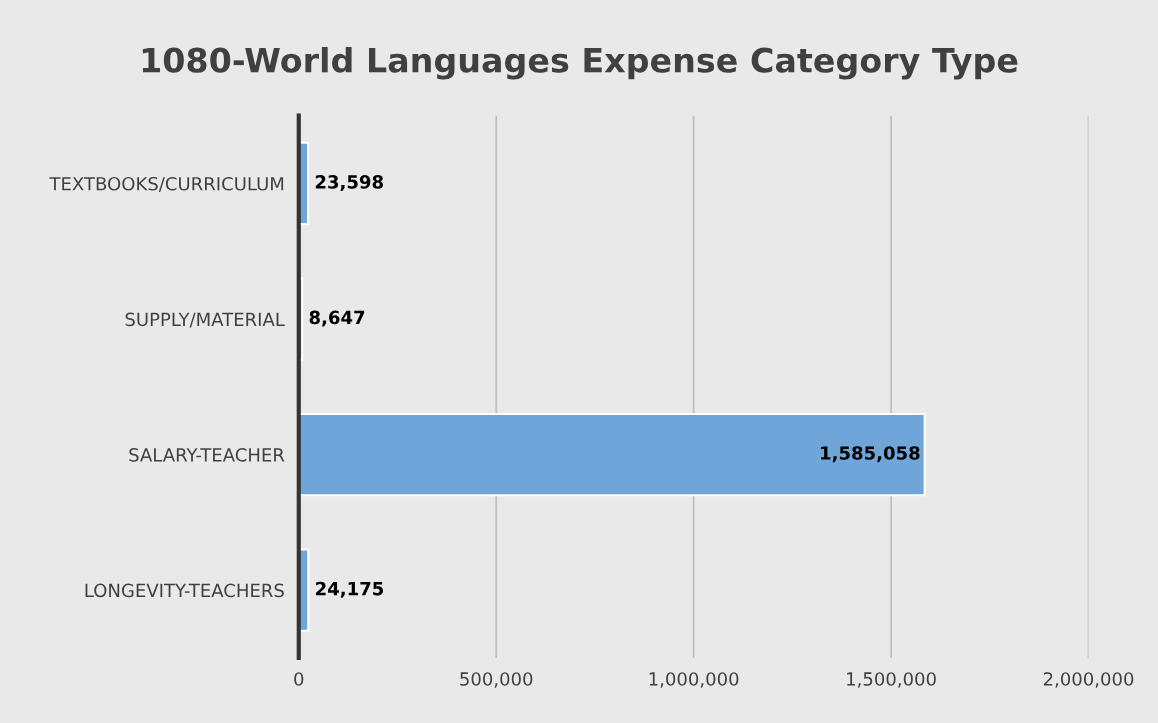 Image resolution: width=1158 pixels, height=723 pixels. I want to click on x-tick-label: 1,500,000, so click(891, 680).